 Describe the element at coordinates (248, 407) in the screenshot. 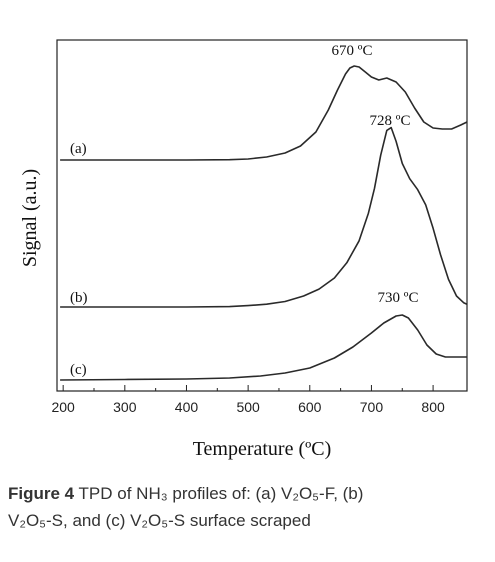

I see `x-tick-label: 500` at that location.